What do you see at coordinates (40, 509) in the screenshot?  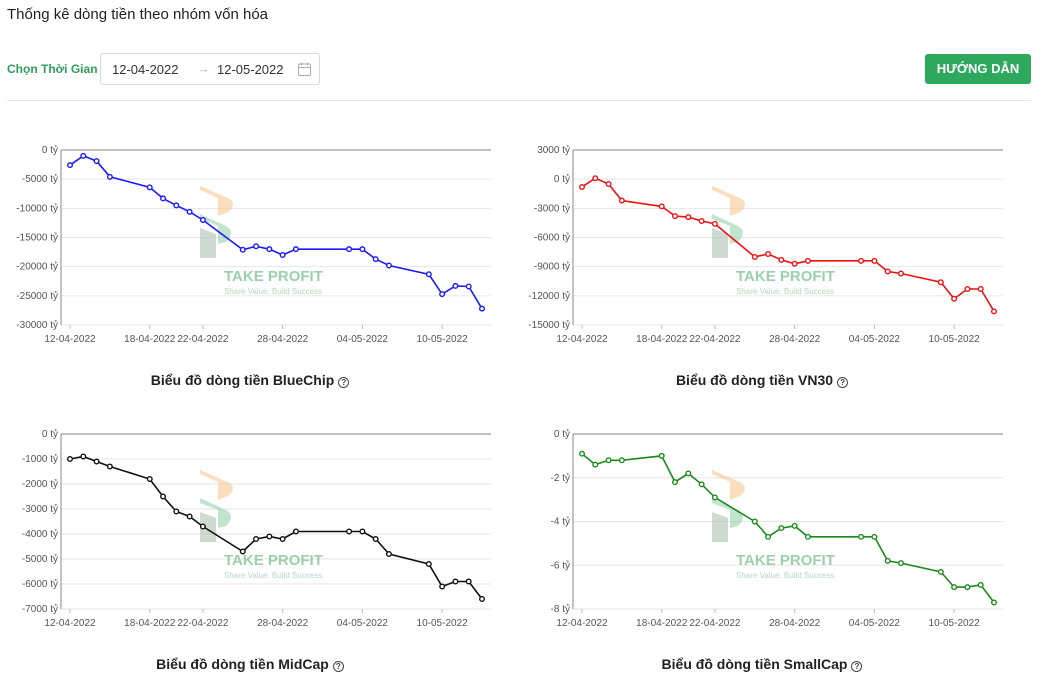 I see `y-tick-label: -3000 tỷ` at bounding box center [40, 509].